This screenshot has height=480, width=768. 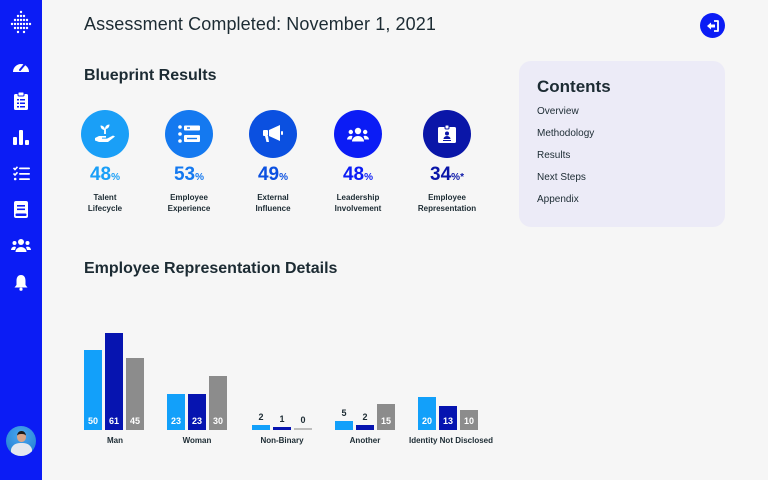 What do you see at coordinates (92, 421) in the screenshot?
I see `bar-value: 50` at bounding box center [92, 421].